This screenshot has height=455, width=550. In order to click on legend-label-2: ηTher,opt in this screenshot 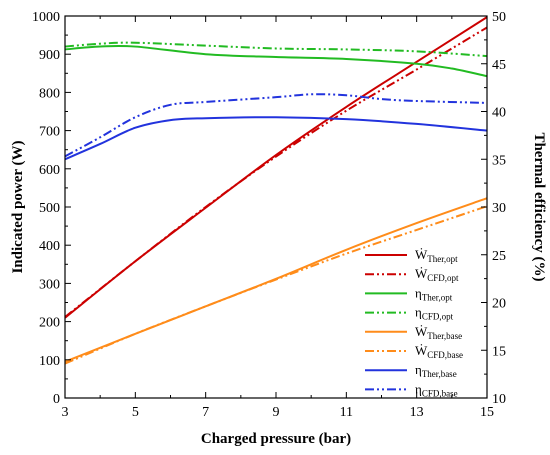, I will do `click(434, 293)`.